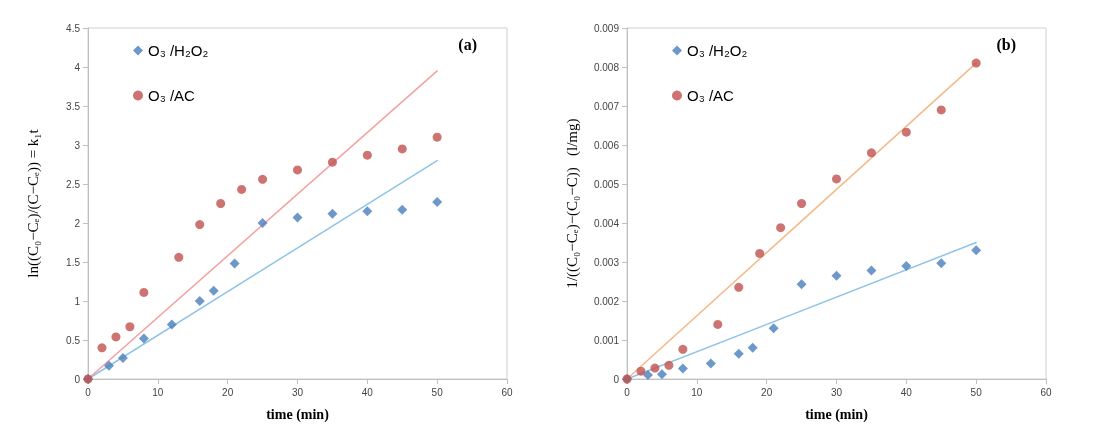 The width and height of the screenshot is (1094, 437). I want to click on y-tick-label: 0.009, so click(606, 28).